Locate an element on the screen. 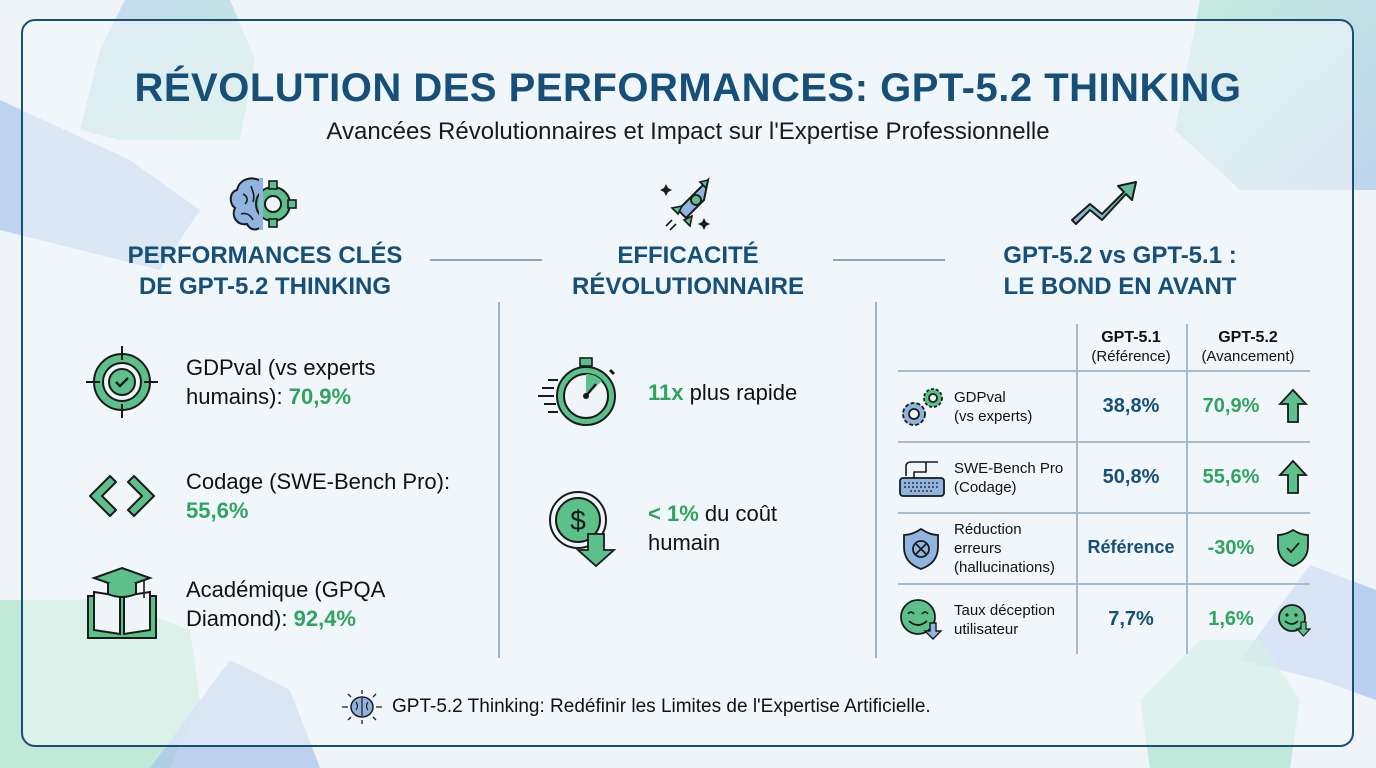  metric-value: 55,6% is located at coordinates (217, 510).